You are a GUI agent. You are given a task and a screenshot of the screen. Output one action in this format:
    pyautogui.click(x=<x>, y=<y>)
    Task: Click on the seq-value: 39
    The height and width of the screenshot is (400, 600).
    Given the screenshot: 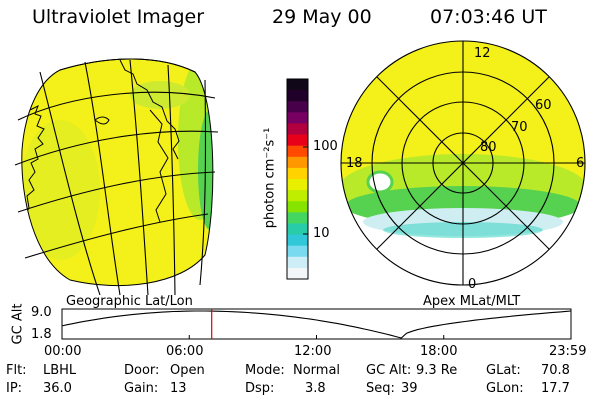 What is the action you would take?
    pyautogui.click(x=409, y=388)
    